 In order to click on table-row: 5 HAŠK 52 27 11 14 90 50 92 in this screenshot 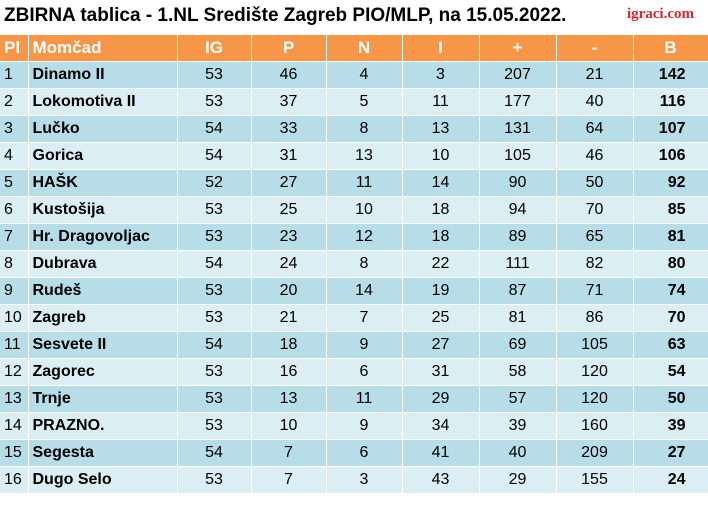, I will do `click(354, 183)`.